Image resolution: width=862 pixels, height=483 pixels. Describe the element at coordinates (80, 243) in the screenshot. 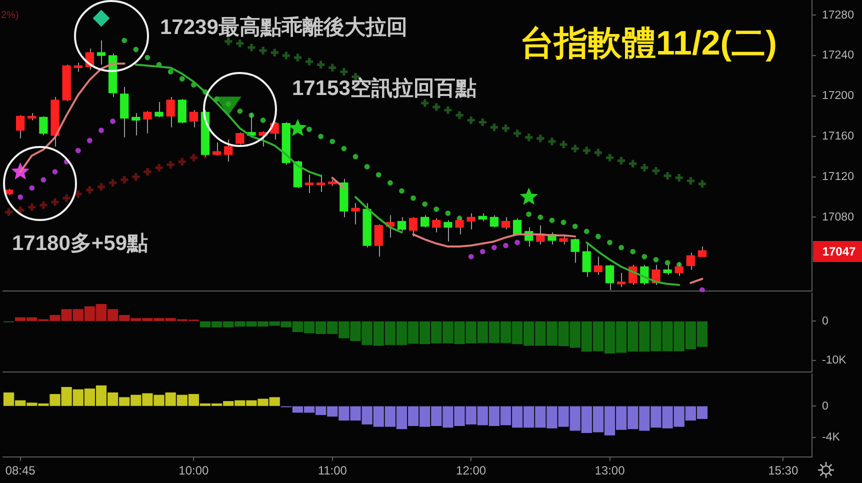

I see `annotation: 17180多+59點` at that location.